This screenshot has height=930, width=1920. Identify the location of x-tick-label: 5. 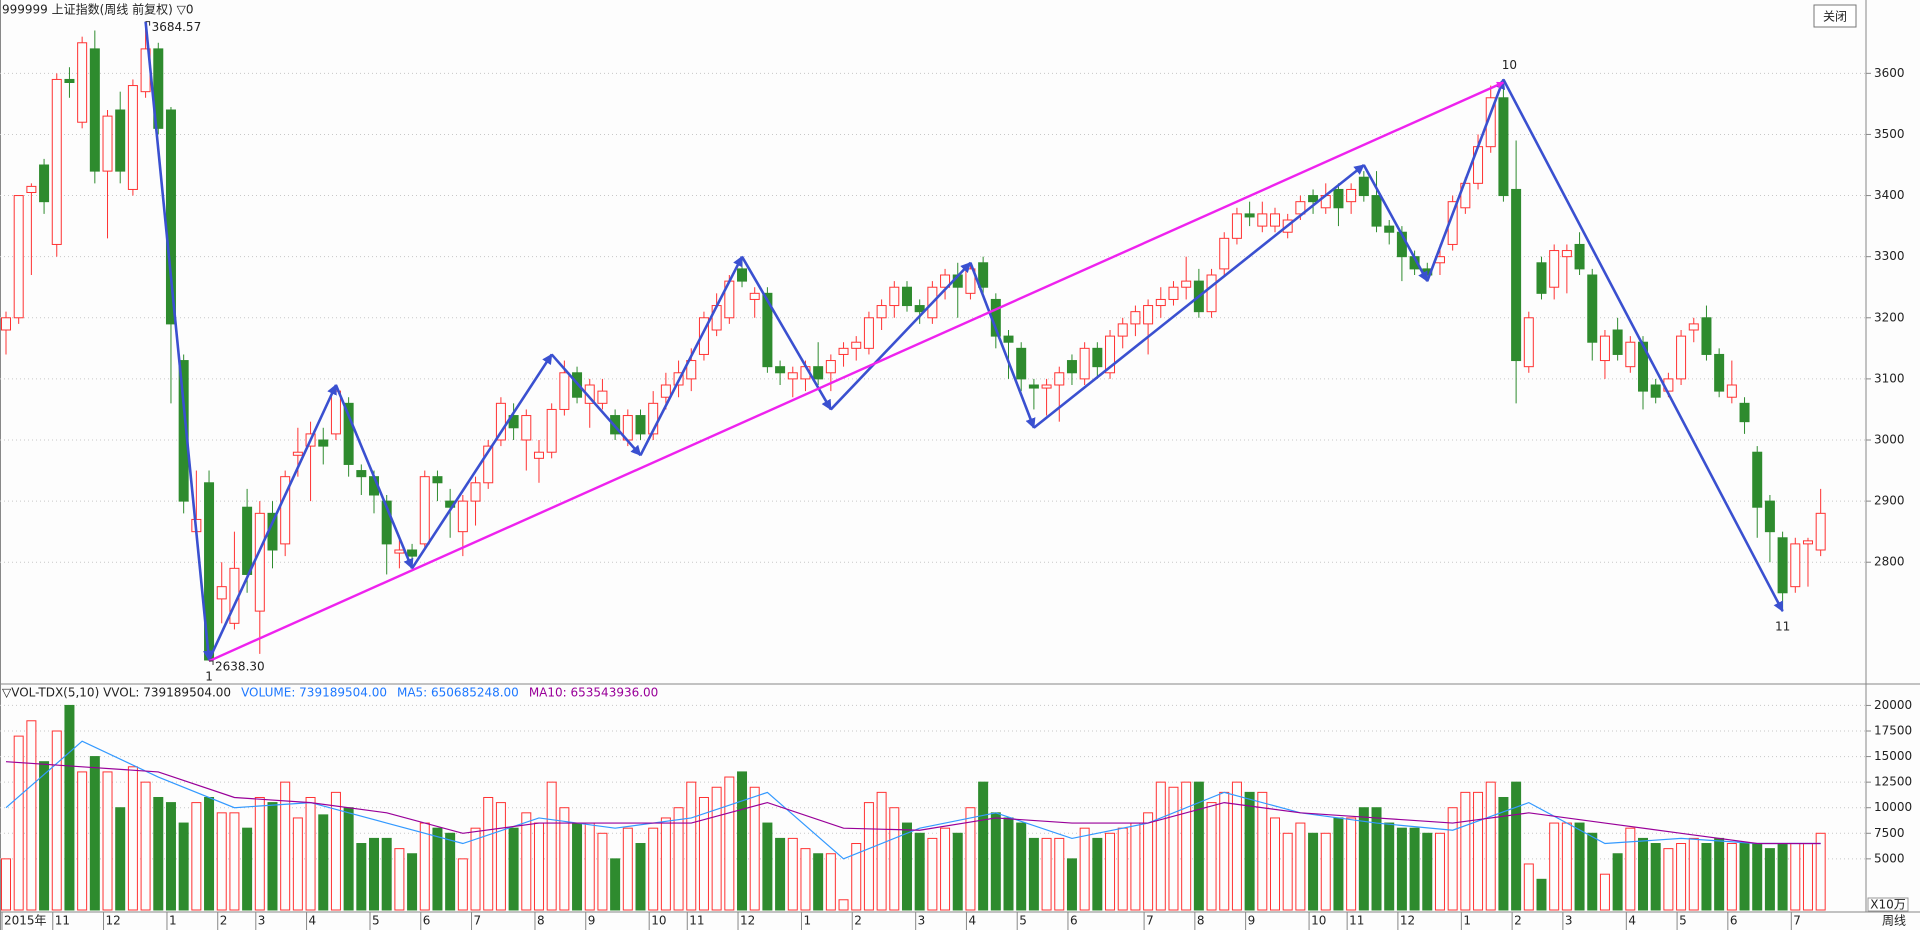
(1683, 921).